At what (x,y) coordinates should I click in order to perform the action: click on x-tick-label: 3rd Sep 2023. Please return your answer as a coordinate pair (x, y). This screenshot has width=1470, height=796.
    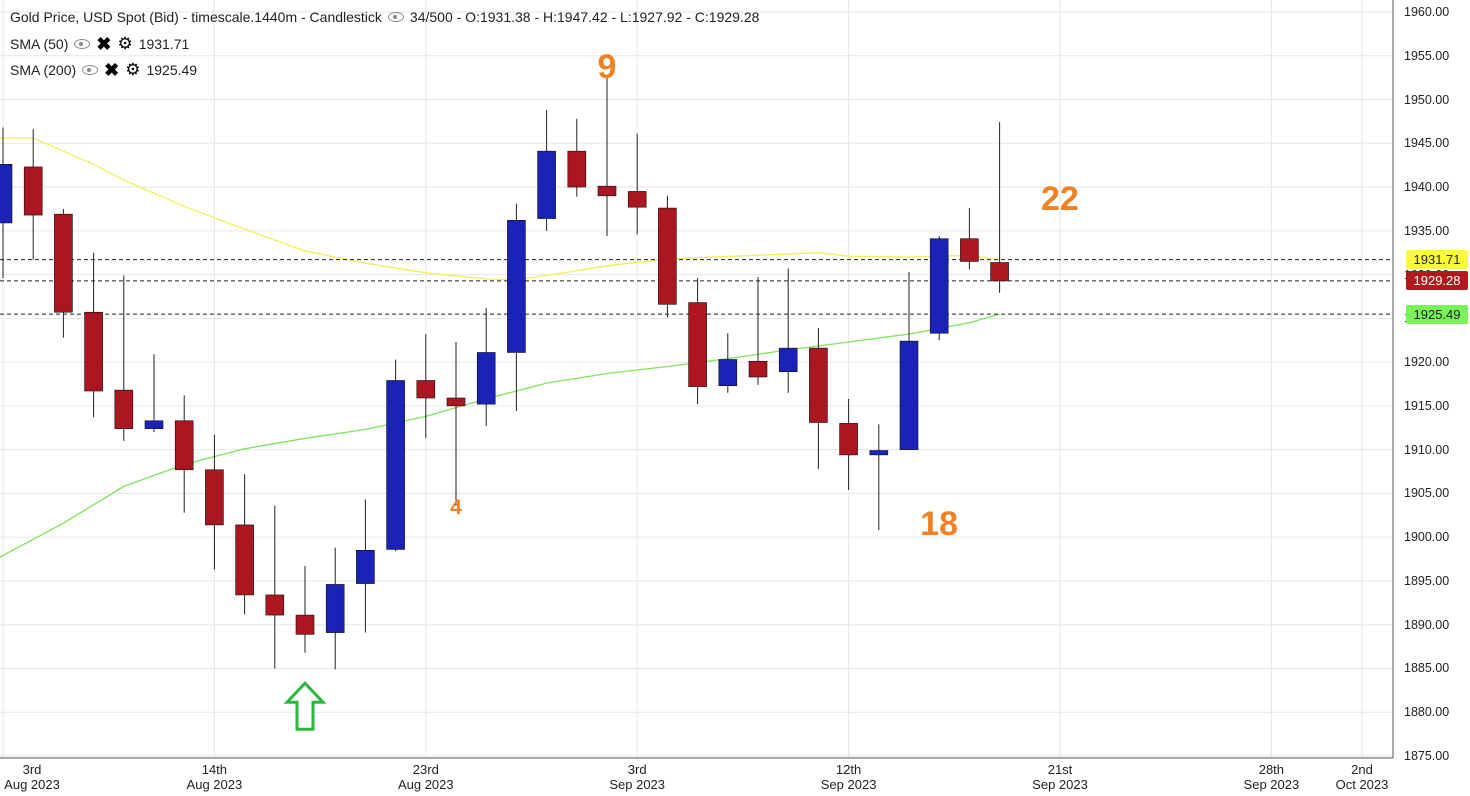
    Looking at the image, I should click on (637, 777).